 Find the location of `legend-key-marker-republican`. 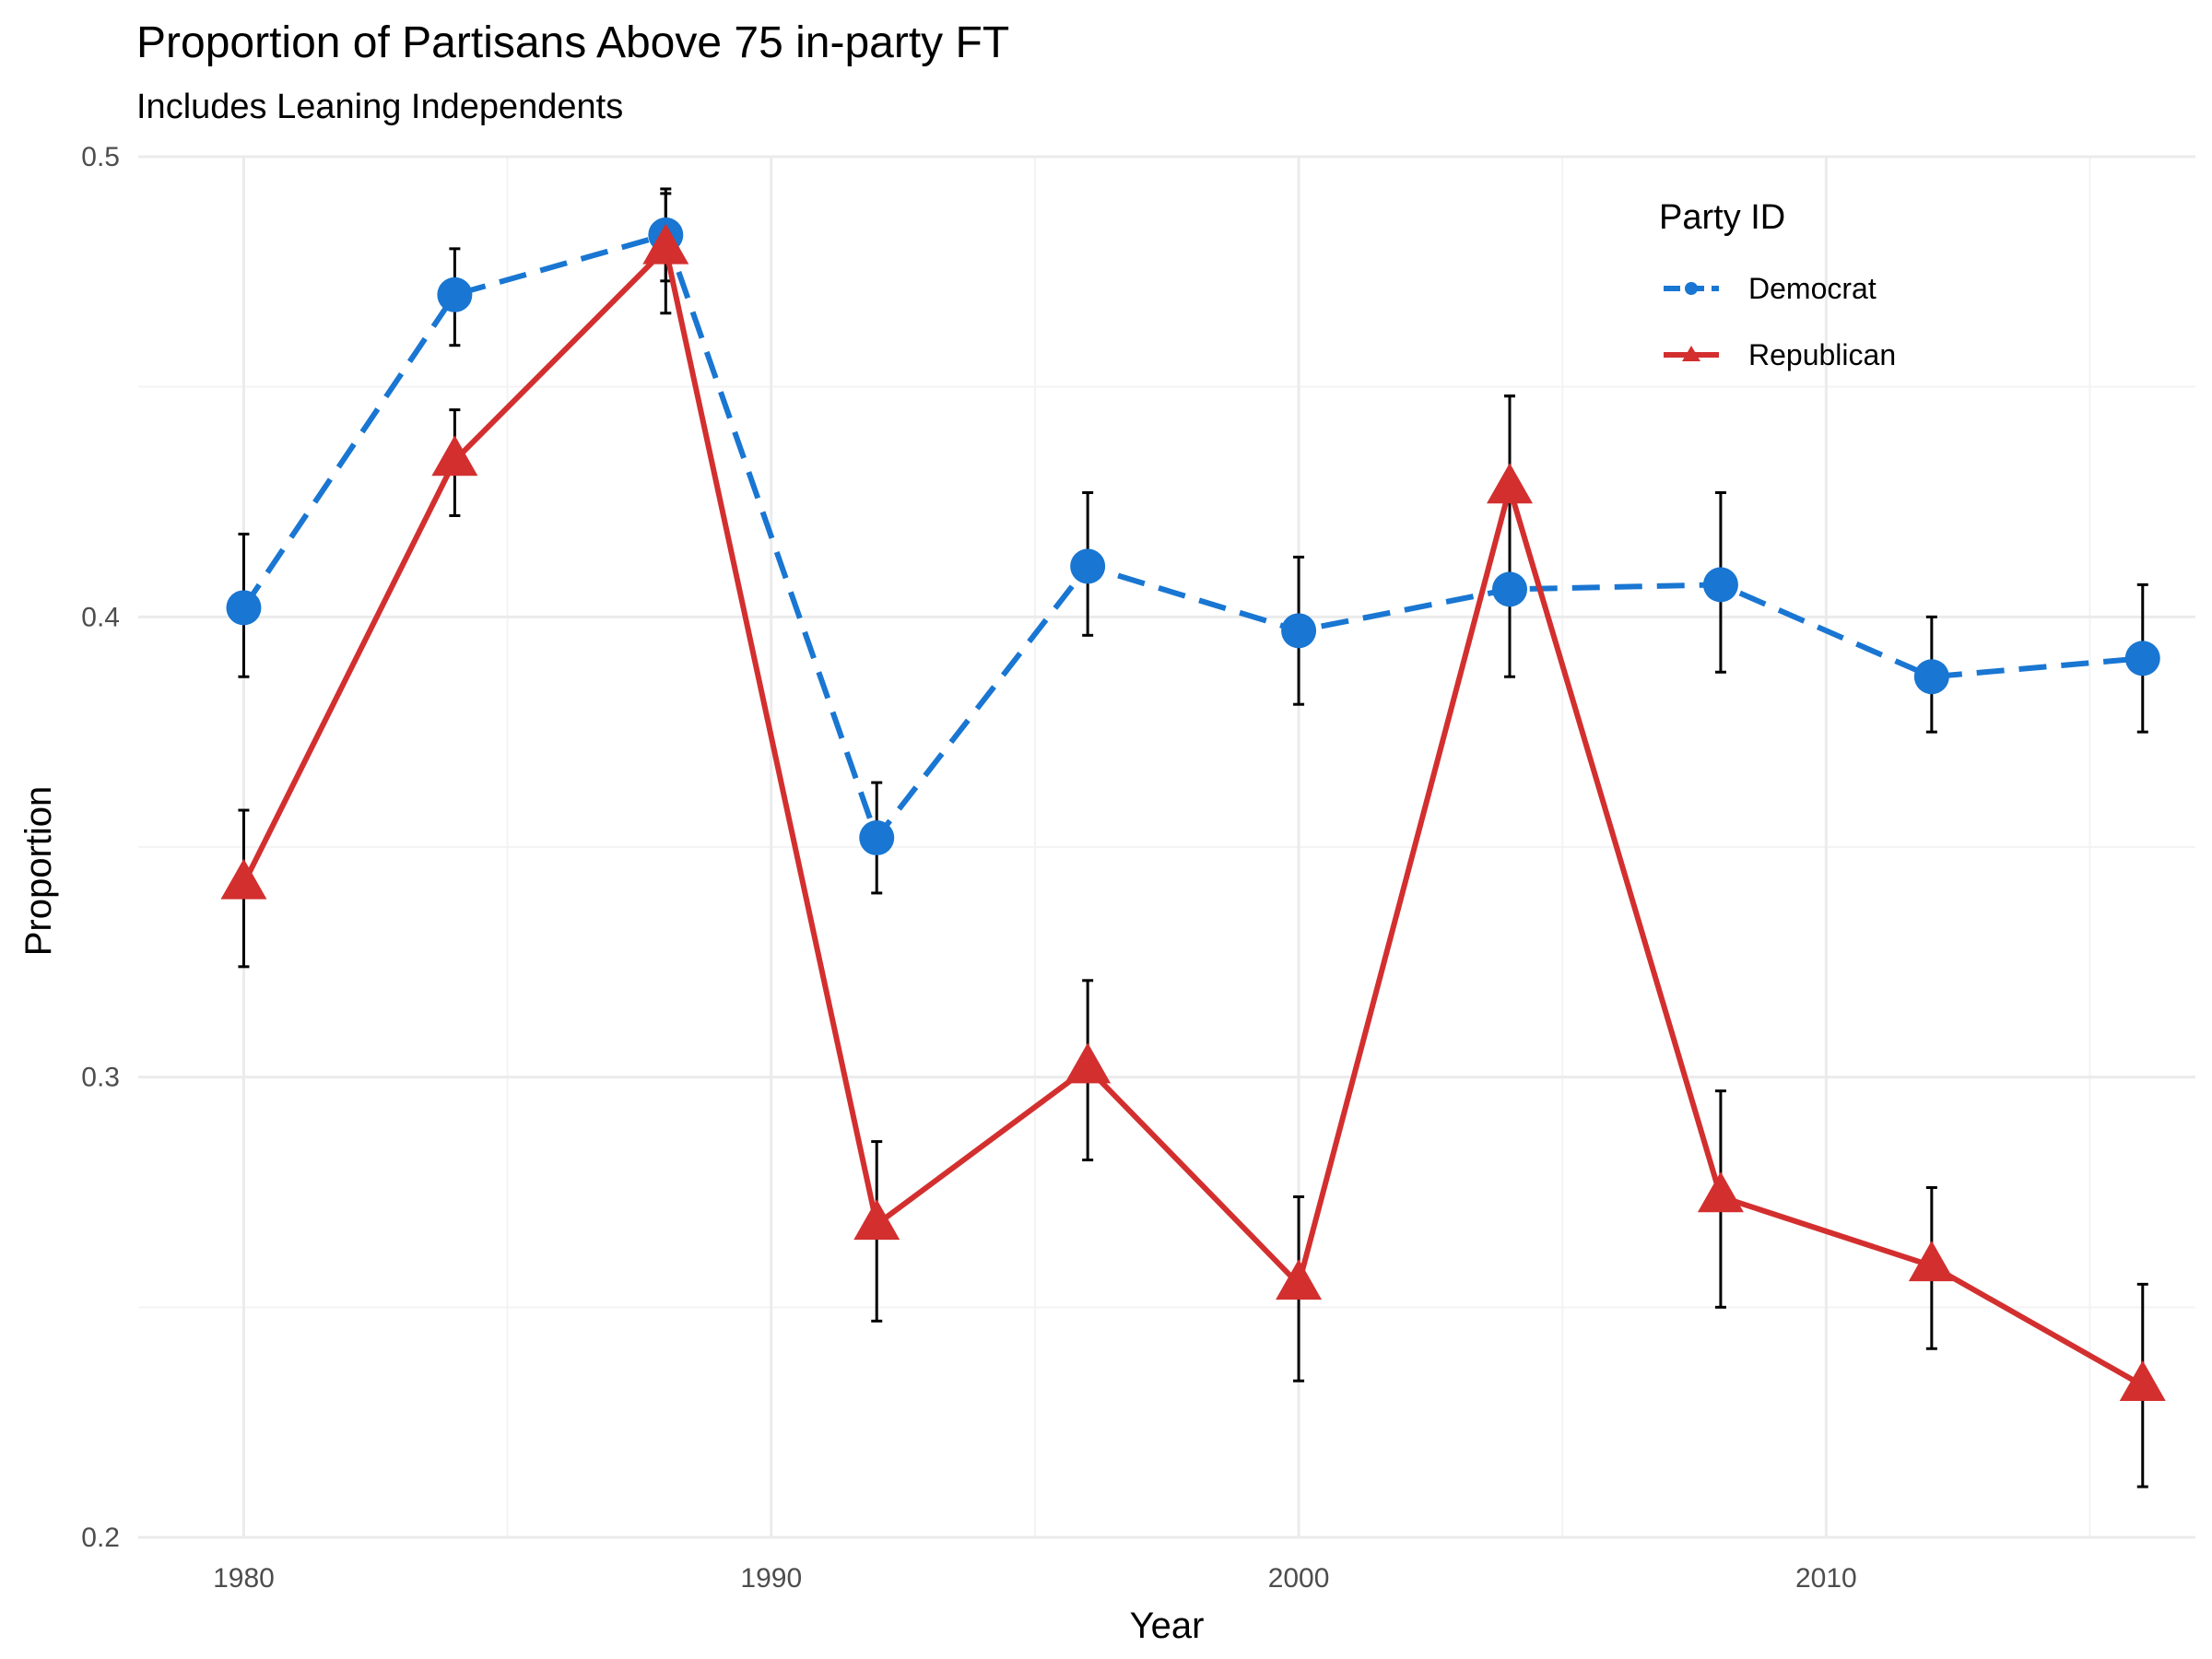

legend-key-marker-republican is located at coordinates (1691, 353).